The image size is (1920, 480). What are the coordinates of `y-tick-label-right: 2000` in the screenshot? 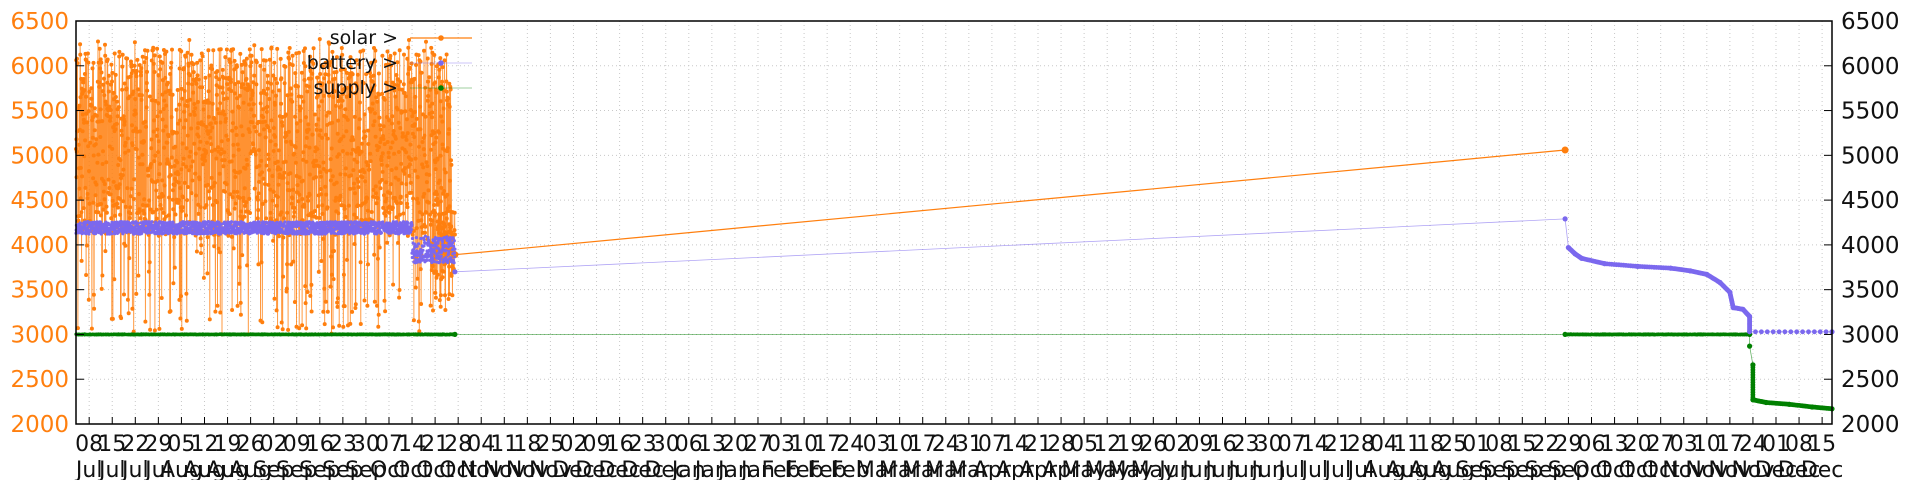 It's located at (1870, 425).